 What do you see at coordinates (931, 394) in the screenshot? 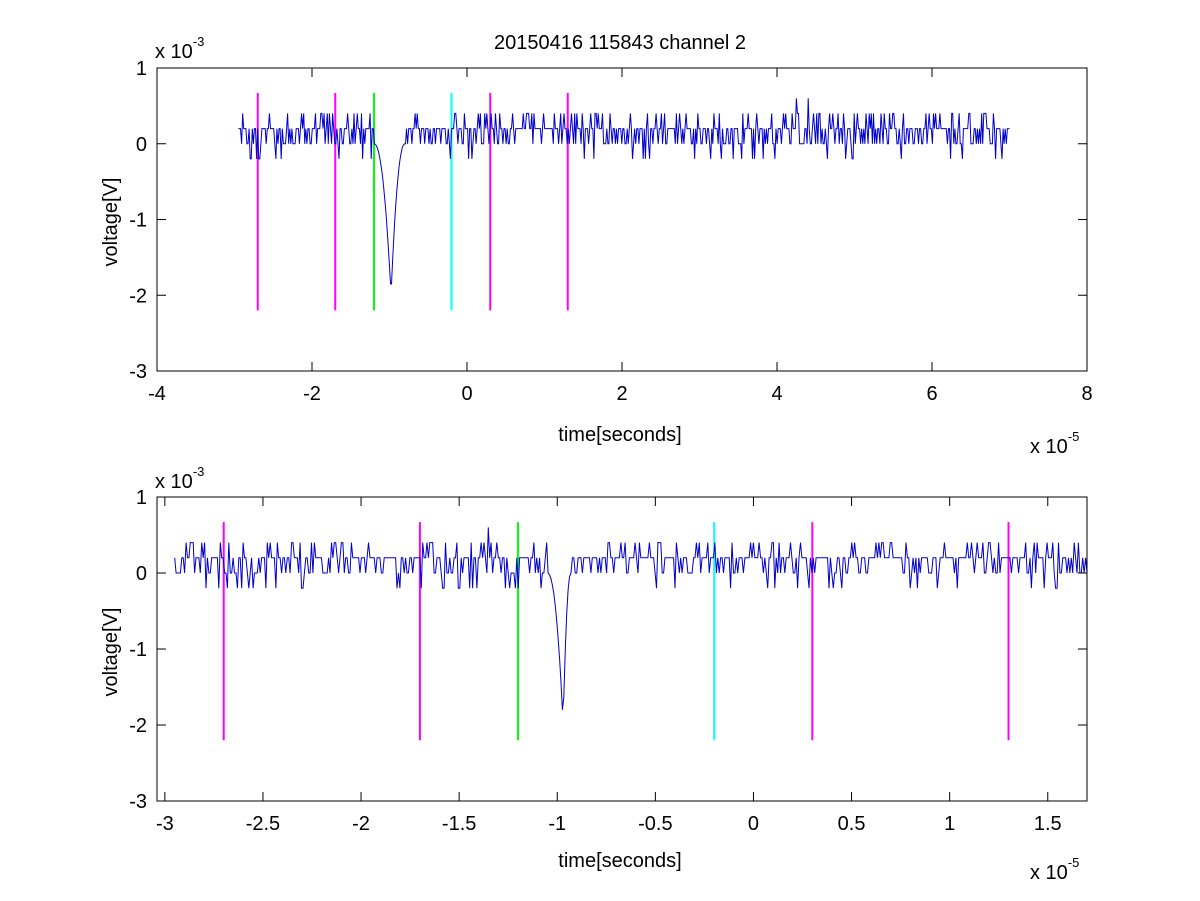
I see `x-tick-label: 6` at bounding box center [931, 394].